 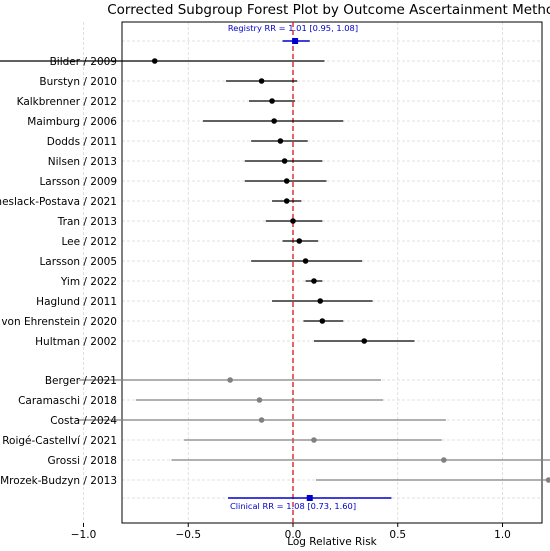 What do you see at coordinates (67, 102) in the screenshot?
I see `study-label: Kalkbrenner / 2012` at bounding box center [67, 102].